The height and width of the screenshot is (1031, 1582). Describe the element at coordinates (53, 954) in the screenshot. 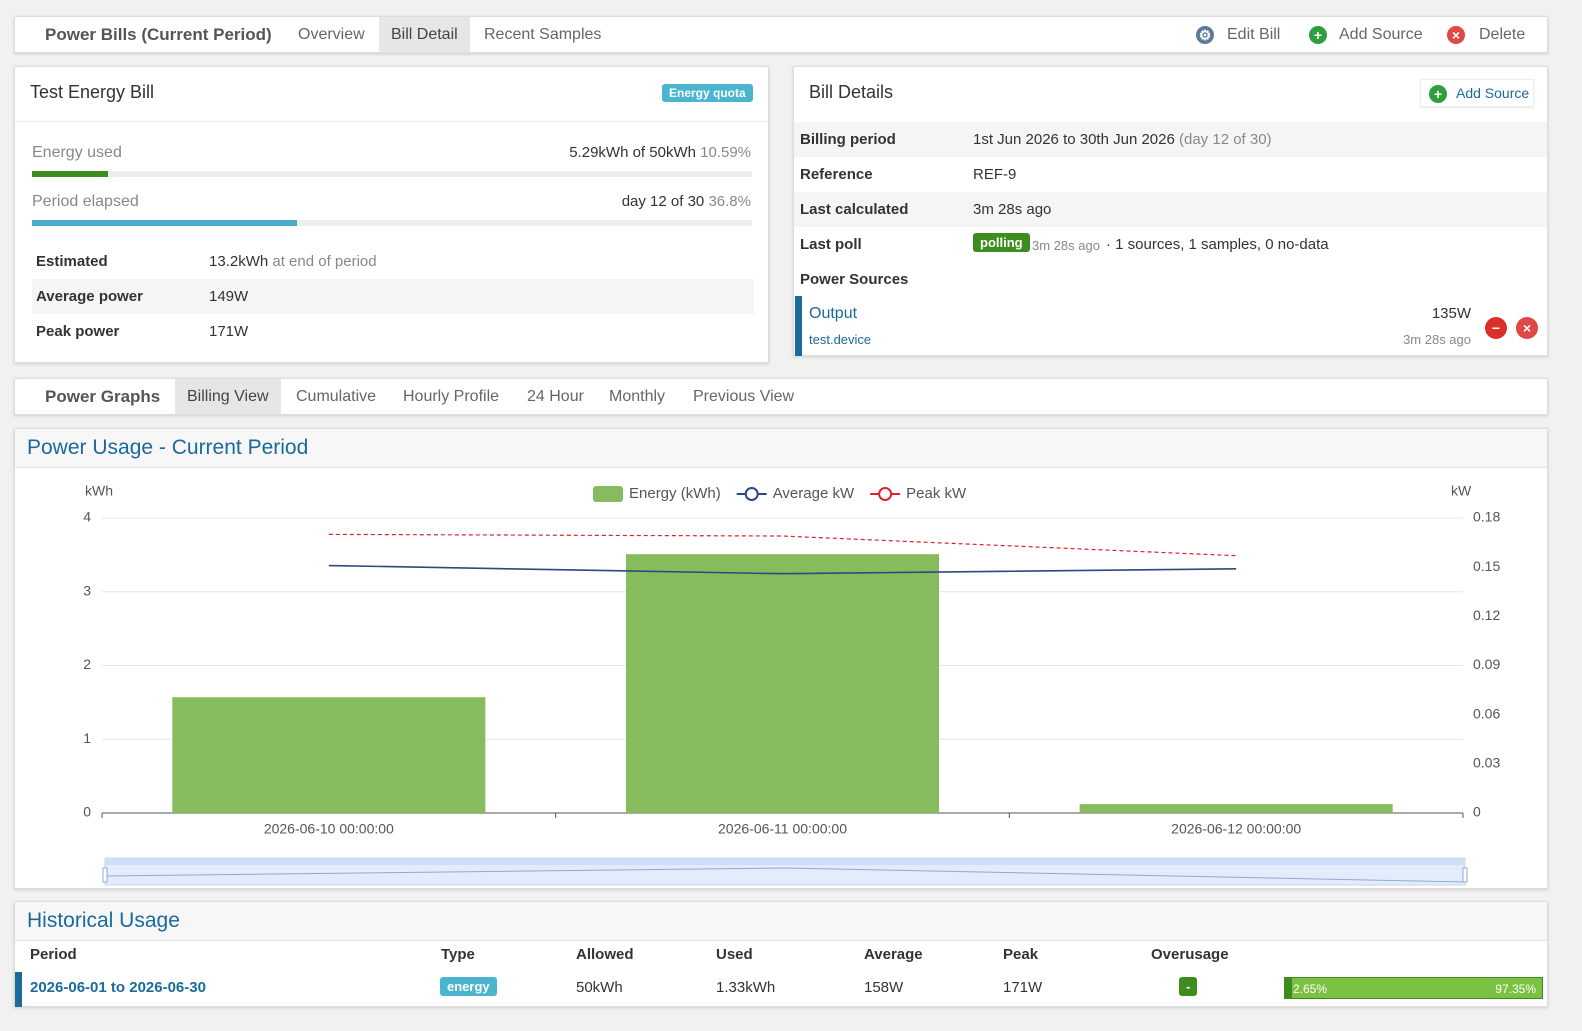

I see `column-header: Period` at that location.